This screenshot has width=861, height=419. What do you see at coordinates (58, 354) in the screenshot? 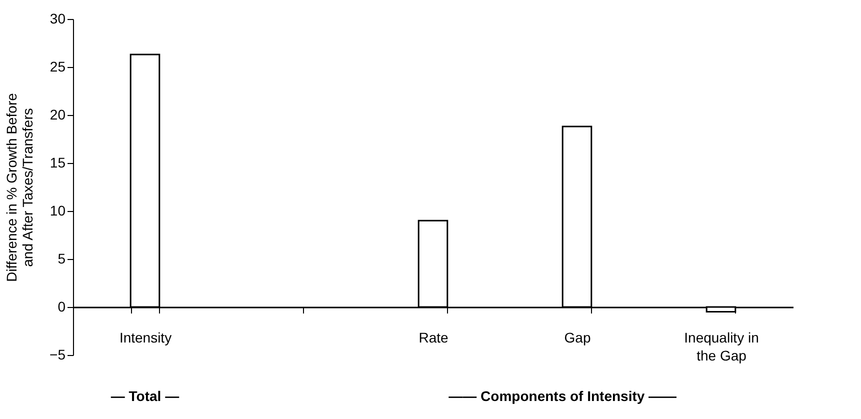
I see `y-tick-label: −5` at bounding box center [58, 354].